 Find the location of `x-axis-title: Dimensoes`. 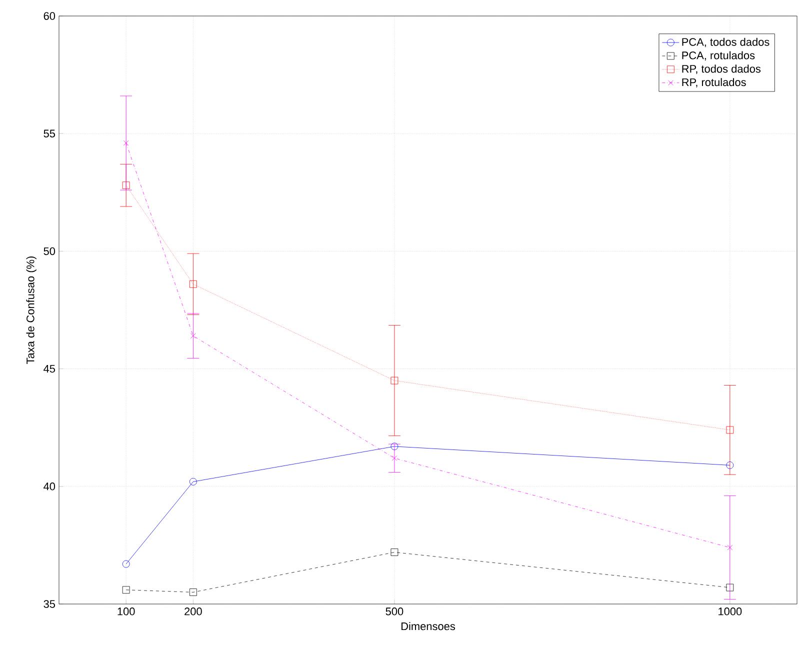

x-axis-title: Dimensoes is located at coordinates (428, 626).